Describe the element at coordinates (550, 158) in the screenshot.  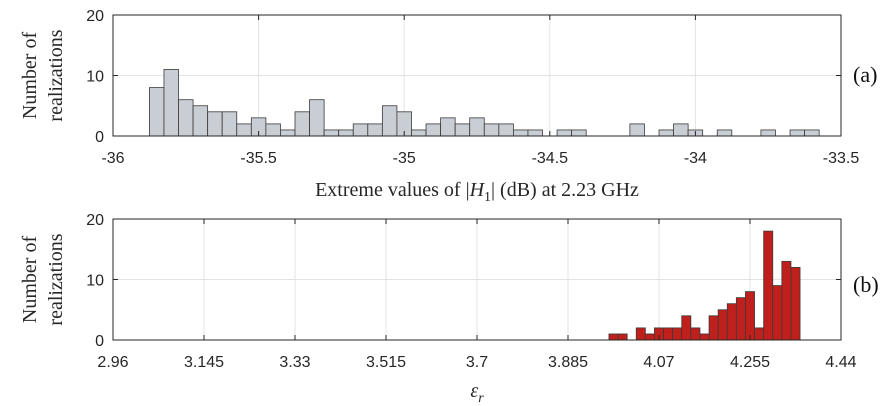
I see `x-tick-label: -34.5` at that location.